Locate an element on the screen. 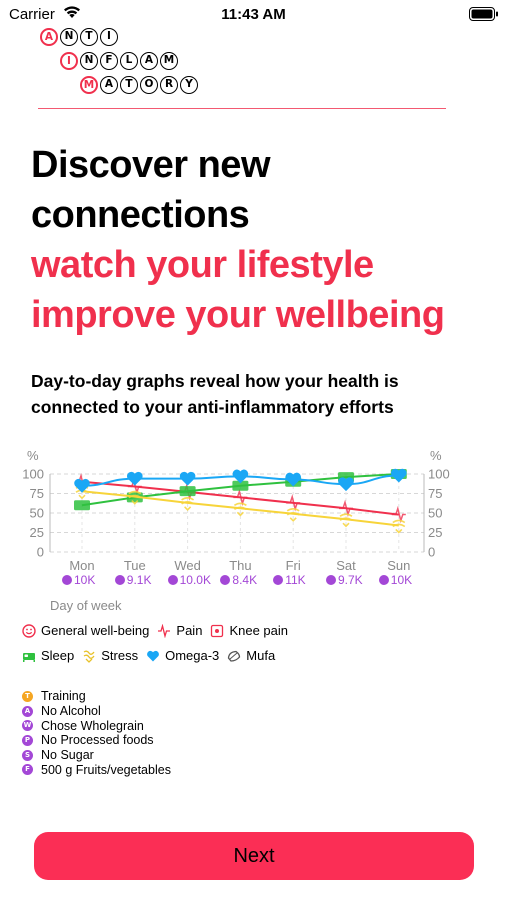 The width and height of the screenshot is (507, 900). x-tick-label: Wed is located at coordinates (187, 565).